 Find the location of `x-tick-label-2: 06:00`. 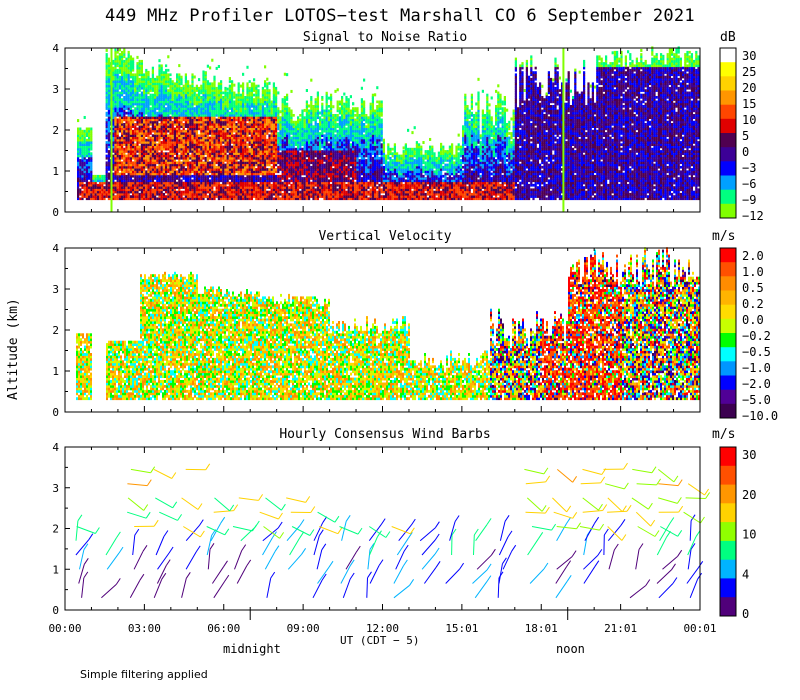

x-tick-label-2: 06:00 is located at coordinates (223, 628).